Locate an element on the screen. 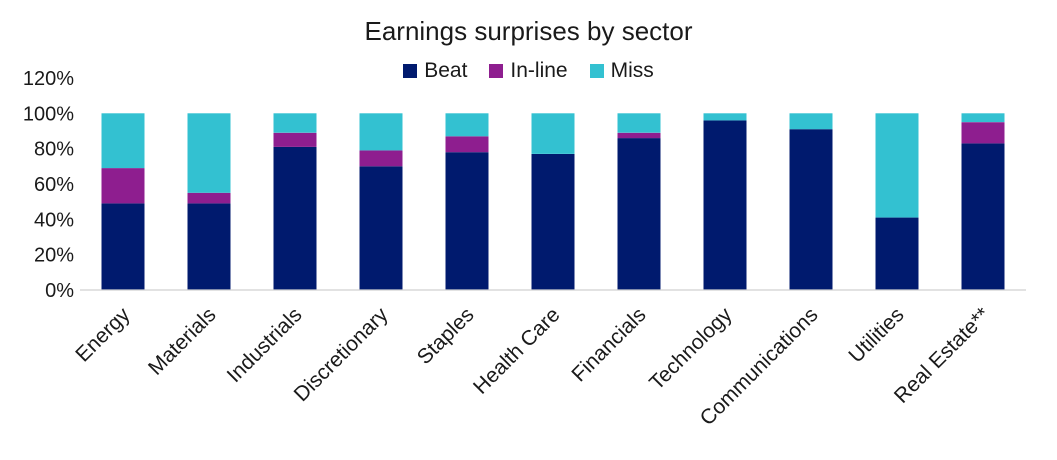  y-tick-label: 20% is located at coordinates (54, 256).